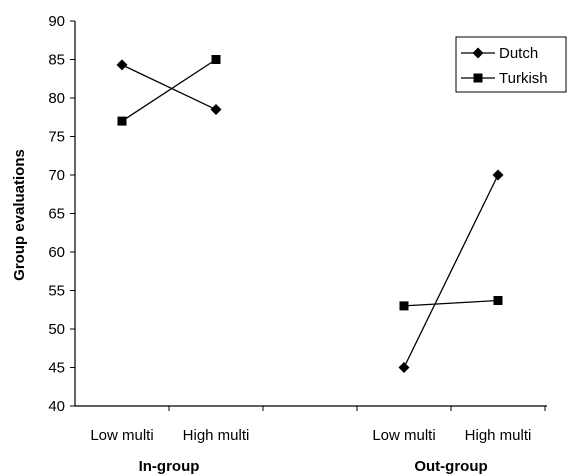 The height and width of the screenshot is (476, 568). What do you see at coordinates (19, 215) in the screenshot?
I see `y-axis-label: Group evaluations` at bounding box center [19, 215].